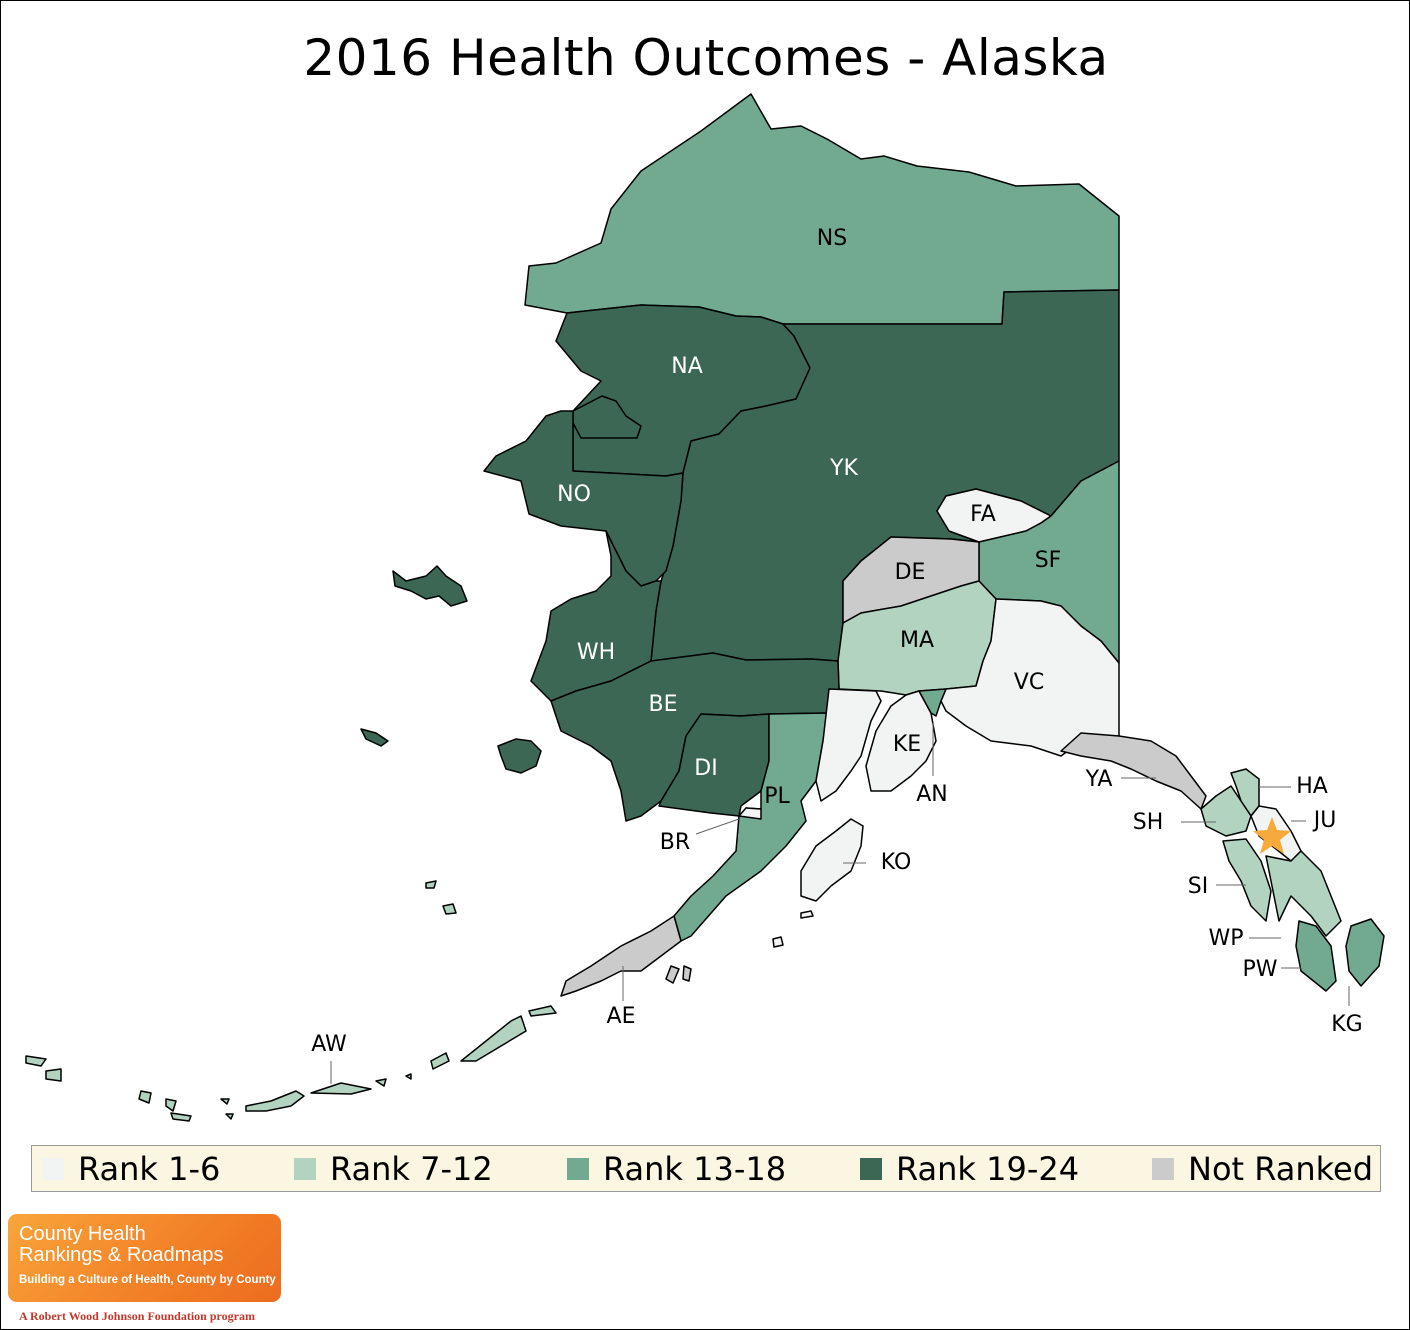  Describe the element at coordinates (750, 813) in the screenshot. I see `region-BR` at that location.